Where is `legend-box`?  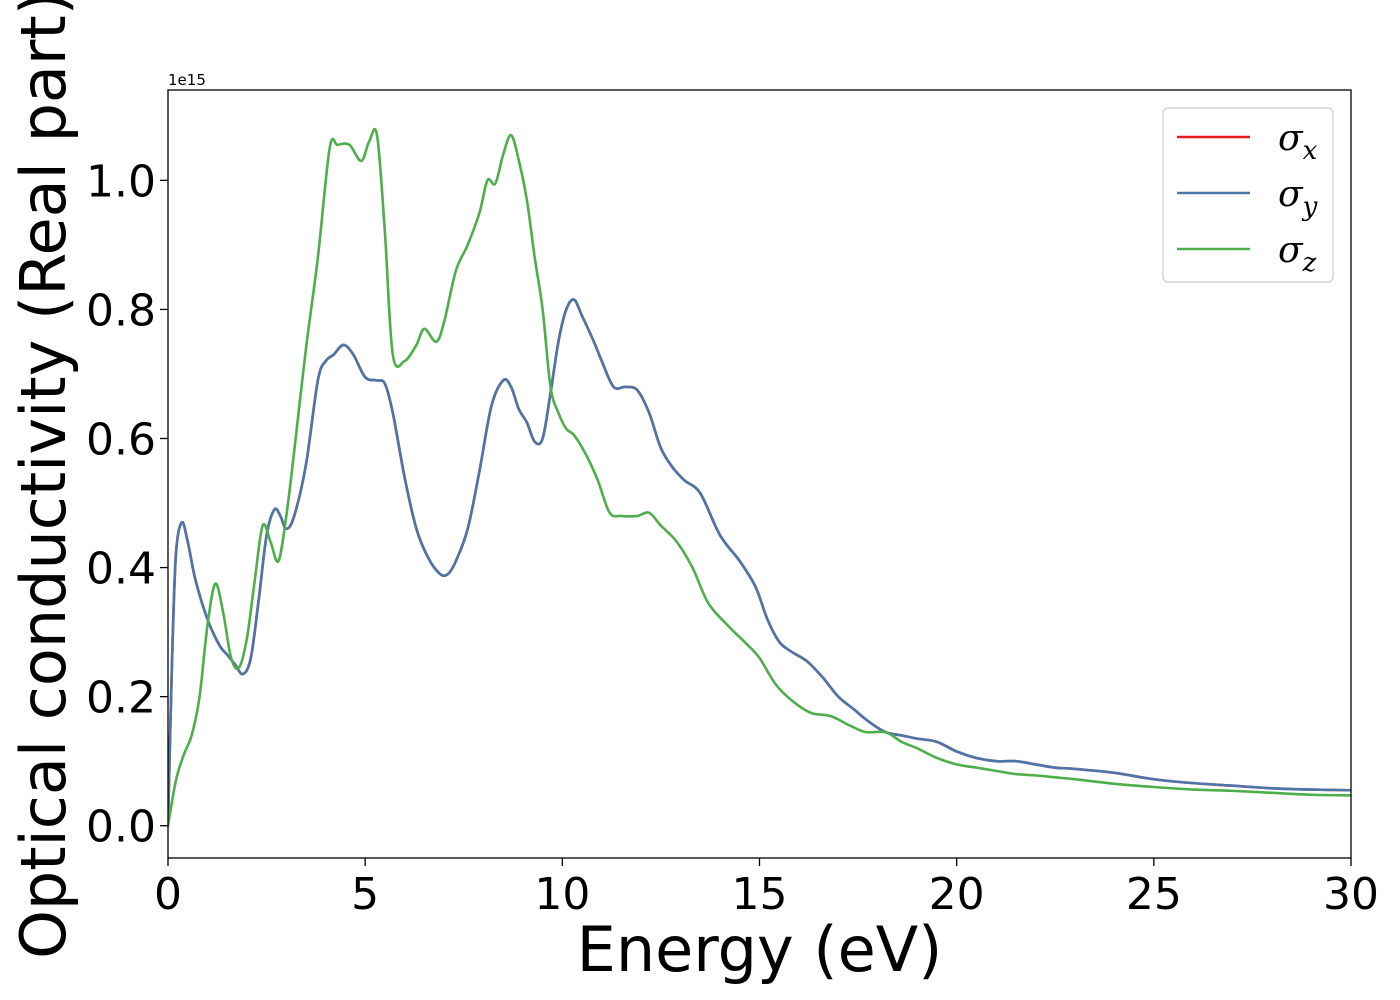 legend-box is located at coordinates (1248, 195).